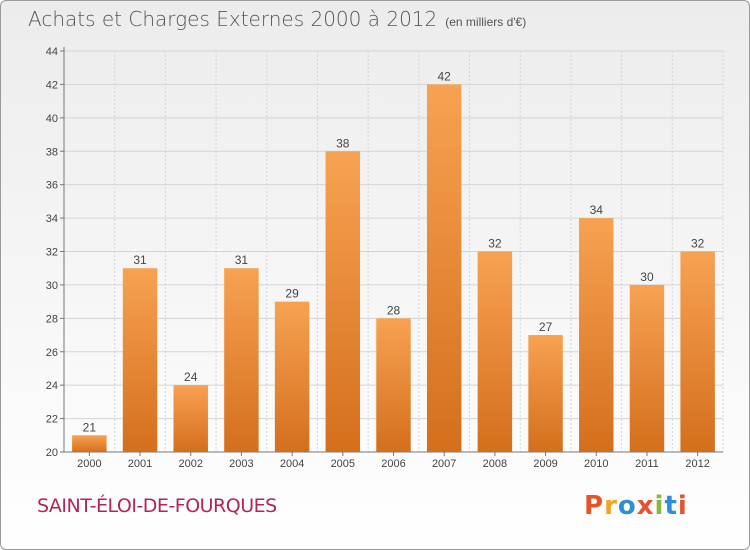  Describe the element at coordinates (647, 368) in the screenshot. I see `bar-2011` at that location.